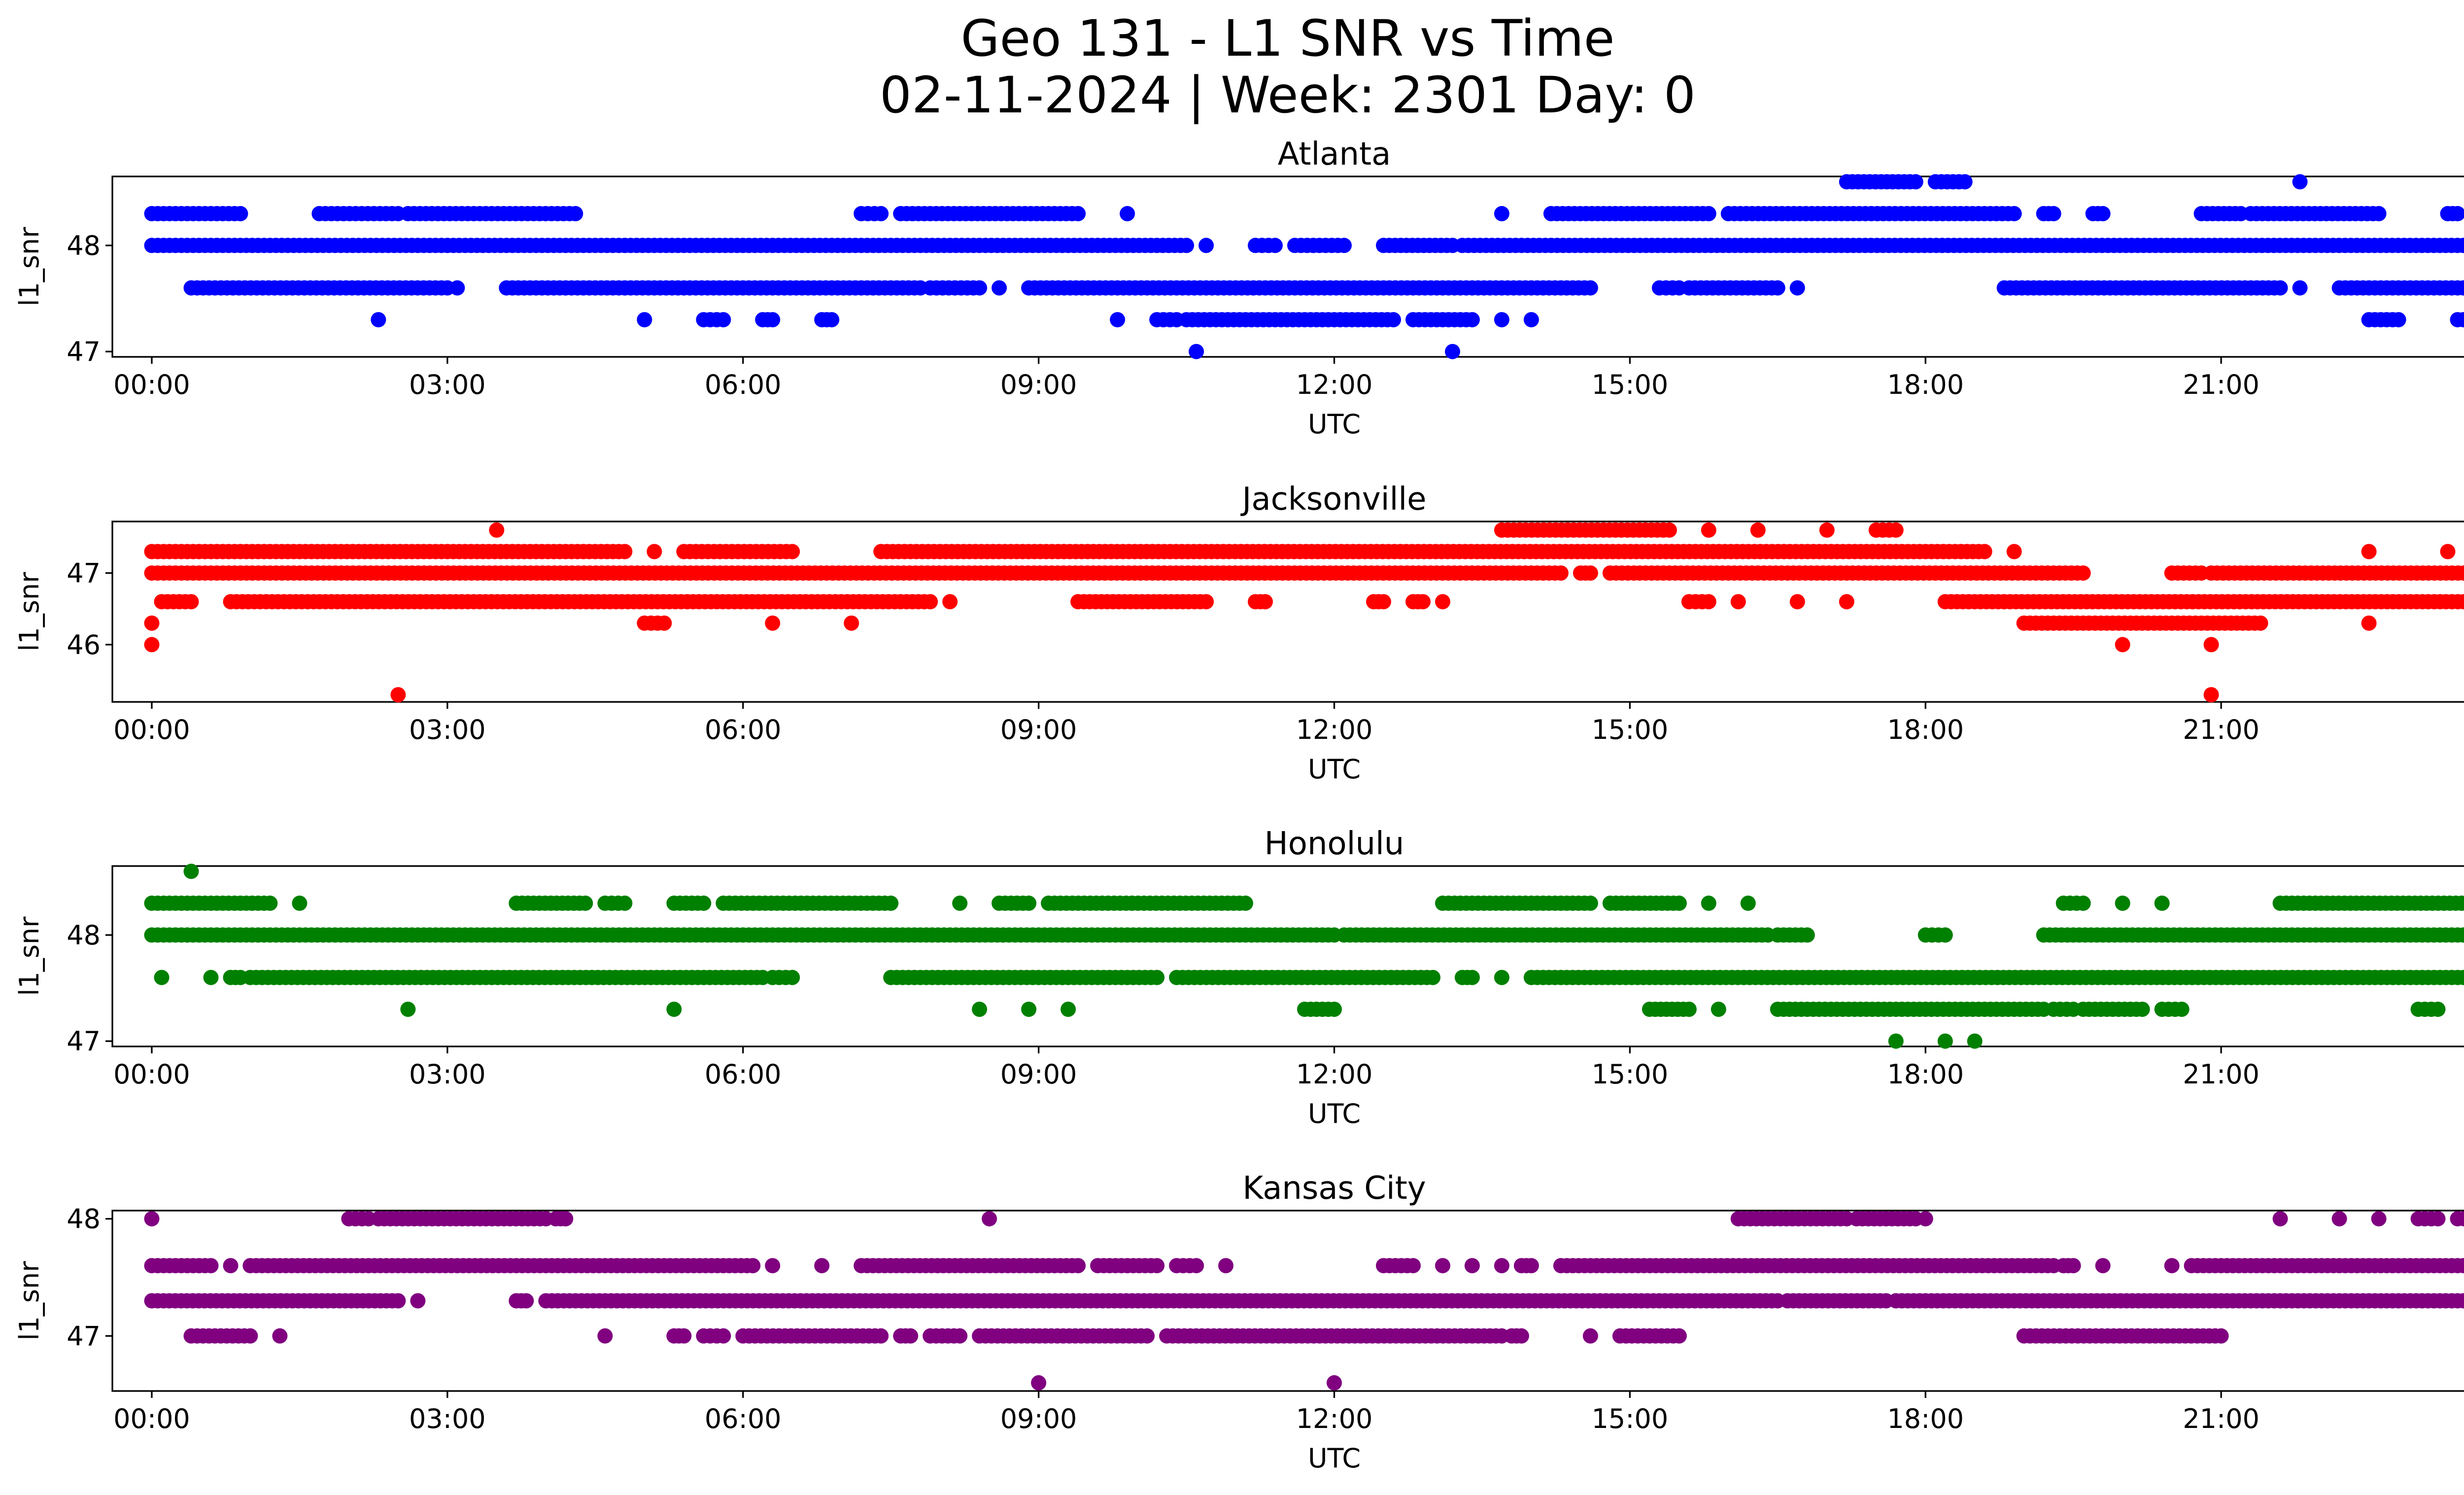  Describe the element at coordinates (1333, 499) in the screenshot. I see `panel-title: Jacksonville` at that location.